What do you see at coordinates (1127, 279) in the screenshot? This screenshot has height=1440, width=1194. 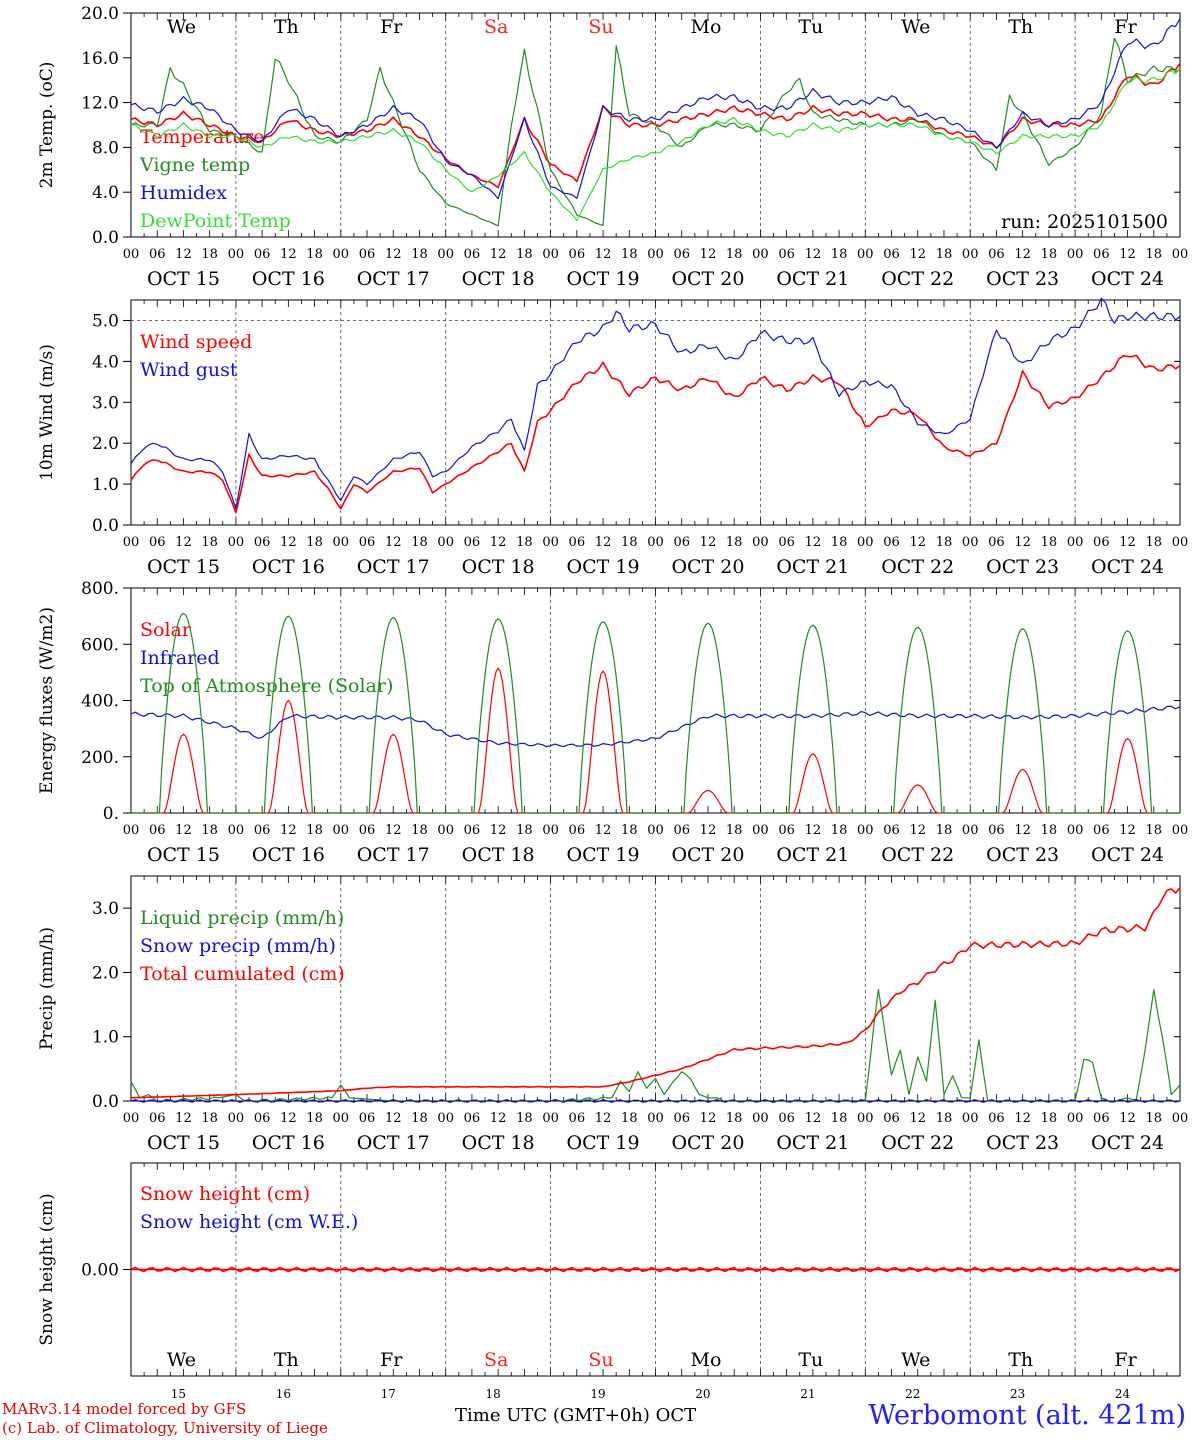 I see `temp-date-label: OCT 24` at bounding box center [1127, 279].